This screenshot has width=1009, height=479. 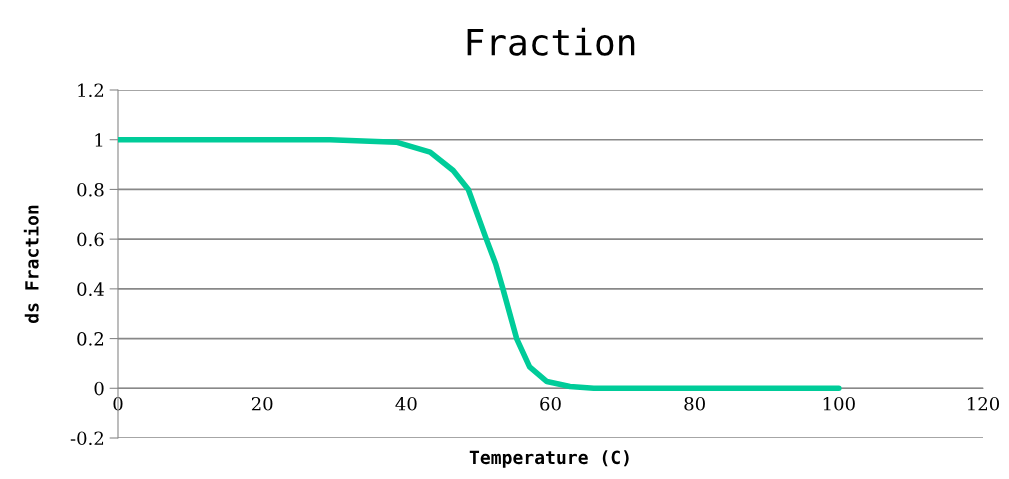 What do you see at coordinates (550, 403) in the screenshot?
I see `x-tick-label: 60` at bounding box center [550, 403].